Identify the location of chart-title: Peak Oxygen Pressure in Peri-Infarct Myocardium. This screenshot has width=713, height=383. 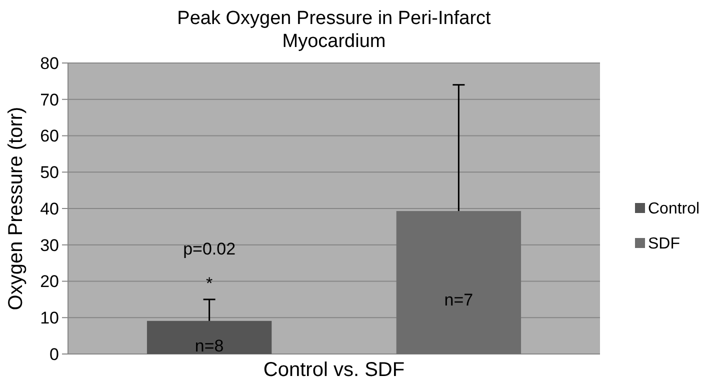
(334, 30).